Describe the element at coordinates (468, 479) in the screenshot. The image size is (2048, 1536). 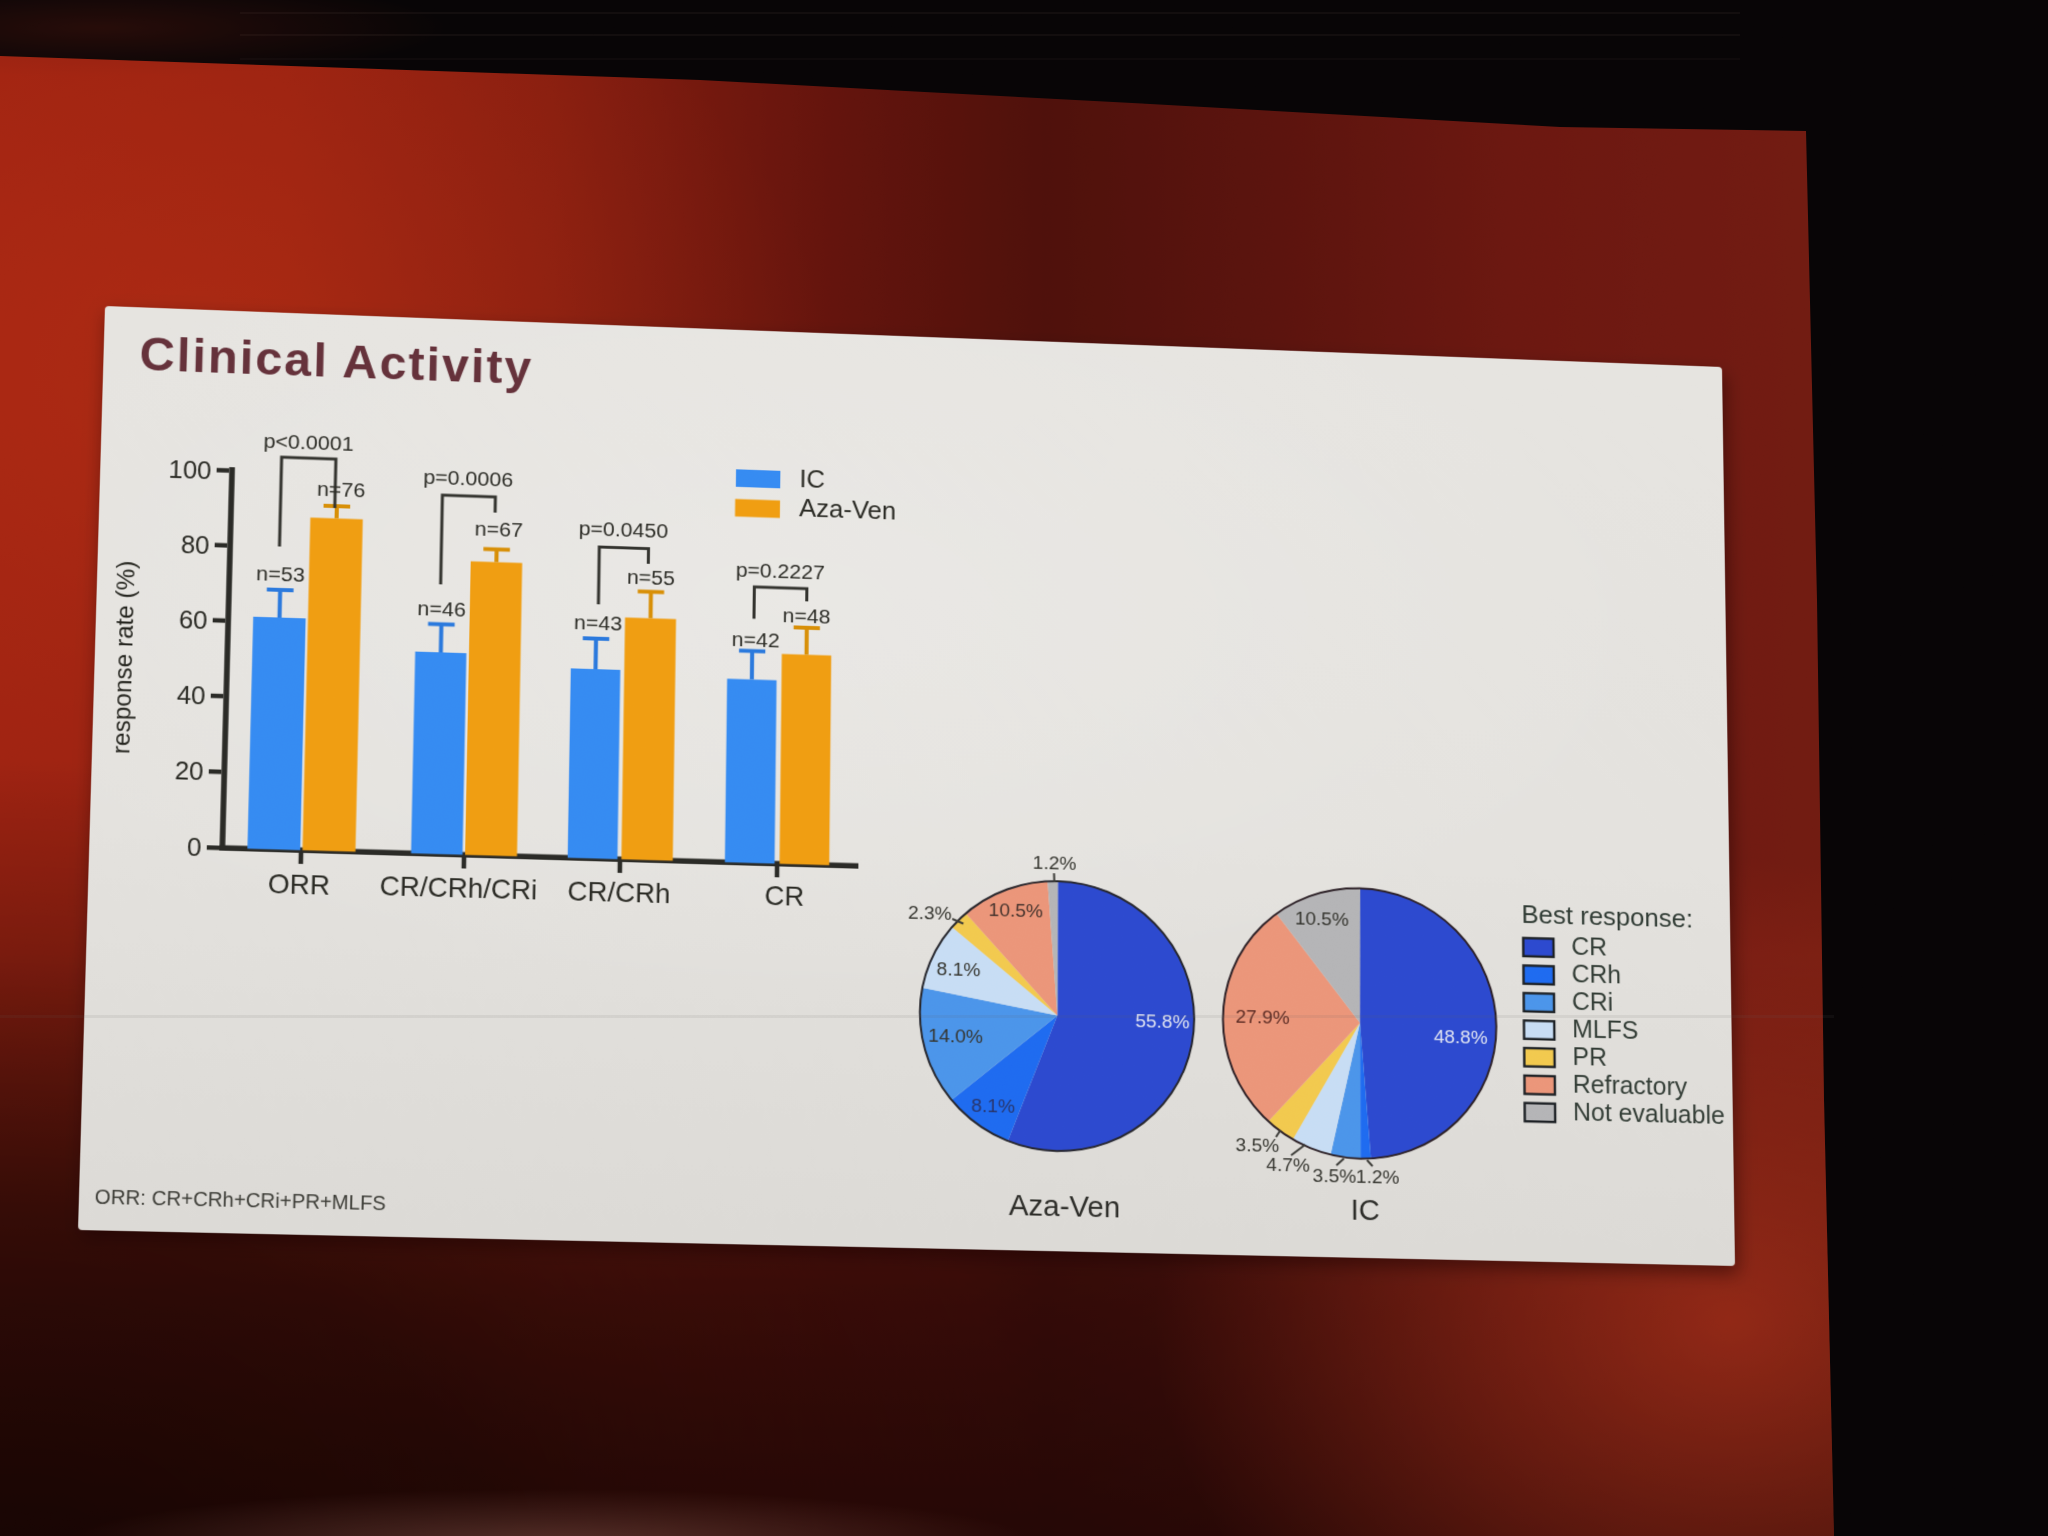
I see `svg-text: p=0.0006` at that location.